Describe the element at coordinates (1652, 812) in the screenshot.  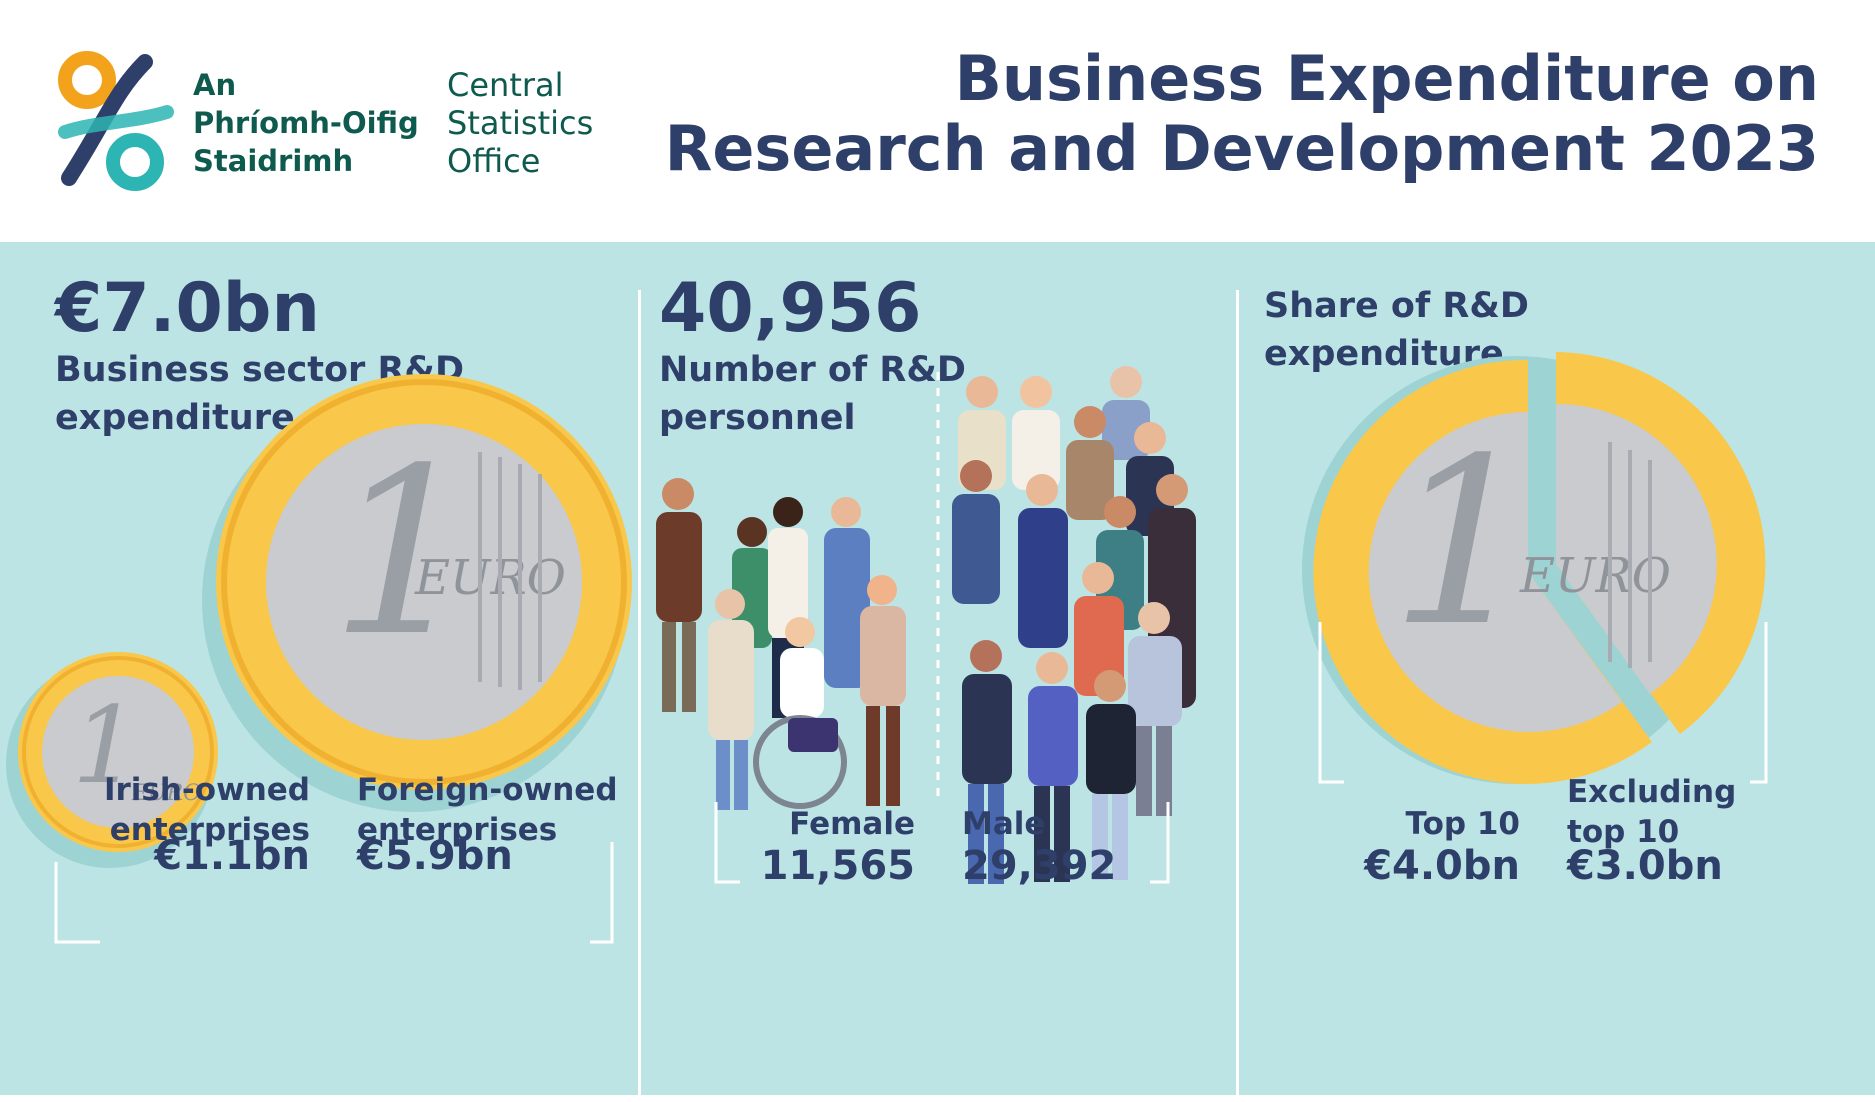
I see `excluding-top10-label: Excluding top 10` at that location.